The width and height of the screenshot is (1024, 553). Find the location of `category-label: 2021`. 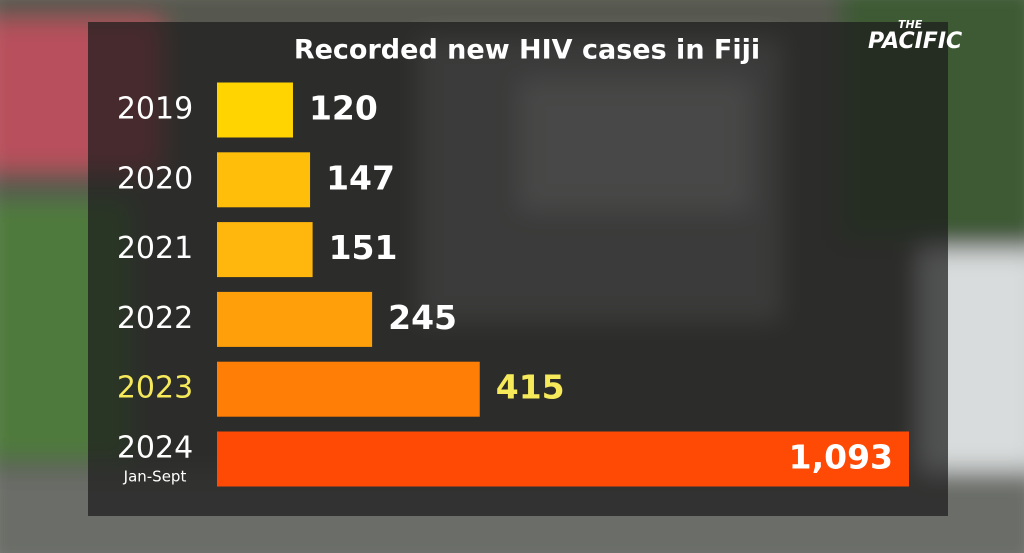

category-label: 2021 is located at coordinates (155, 248).